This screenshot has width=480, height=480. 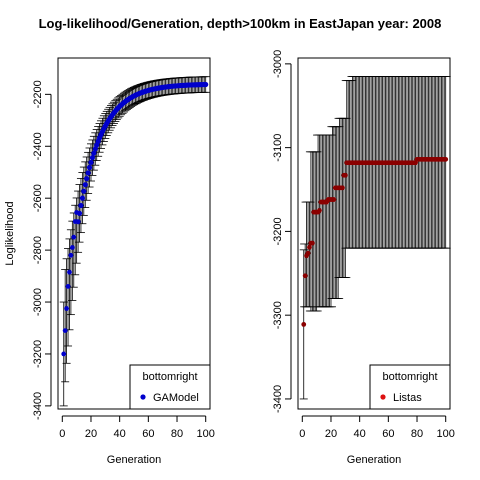 I want to click on data-points, so click(x=375, y=241).